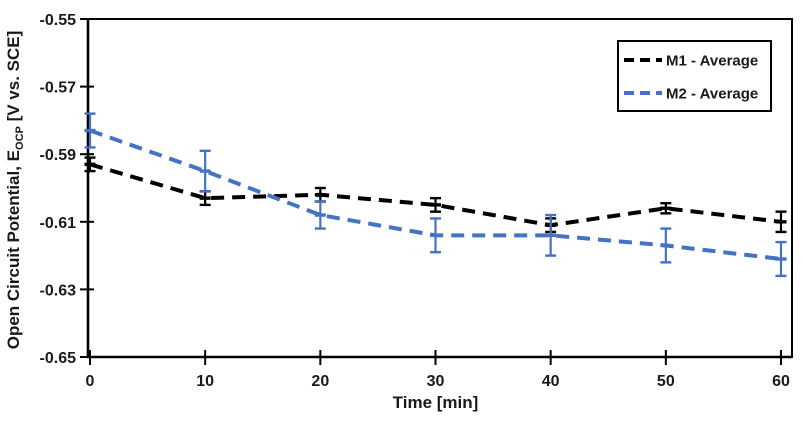  Describe the element at coordinates (712, 94) in the screenshot. I see `legend-label-m2: M2 - Average` at that location.